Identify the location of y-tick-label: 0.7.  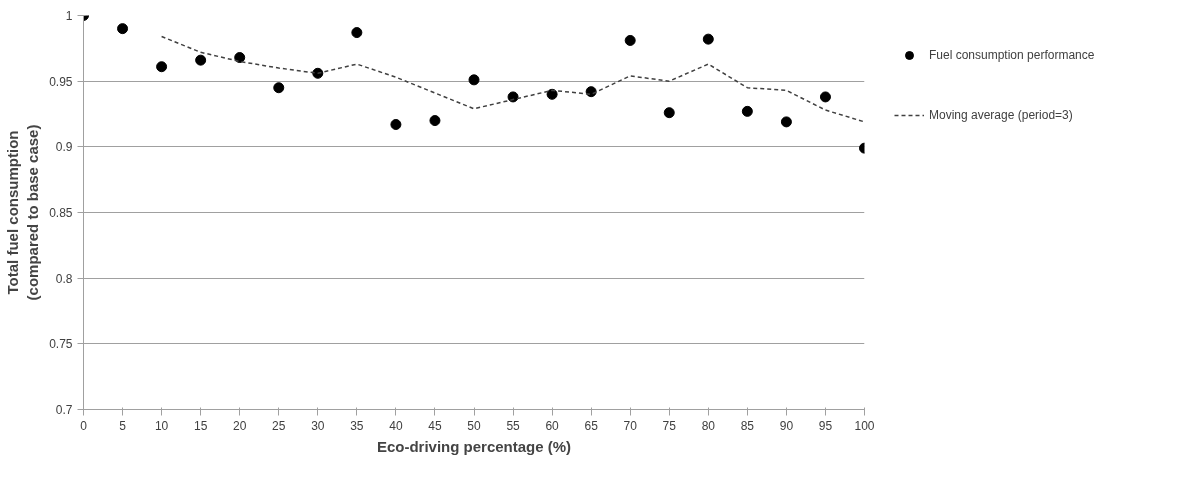
(64, 410).